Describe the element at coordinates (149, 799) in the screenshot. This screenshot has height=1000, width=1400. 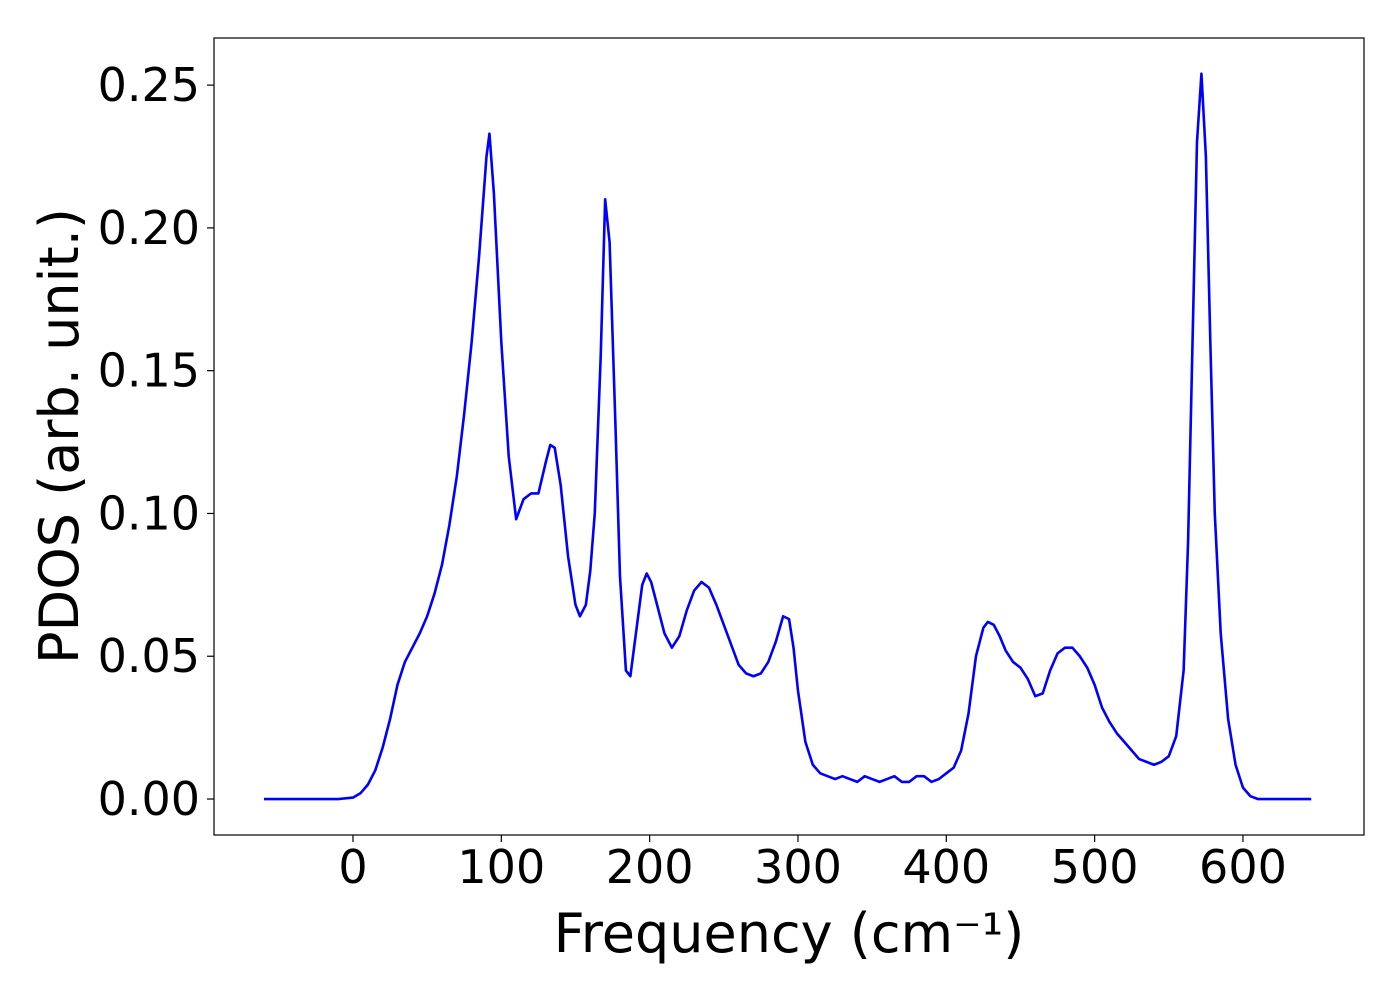
I see `y-tick-label: 0.00` at that location.